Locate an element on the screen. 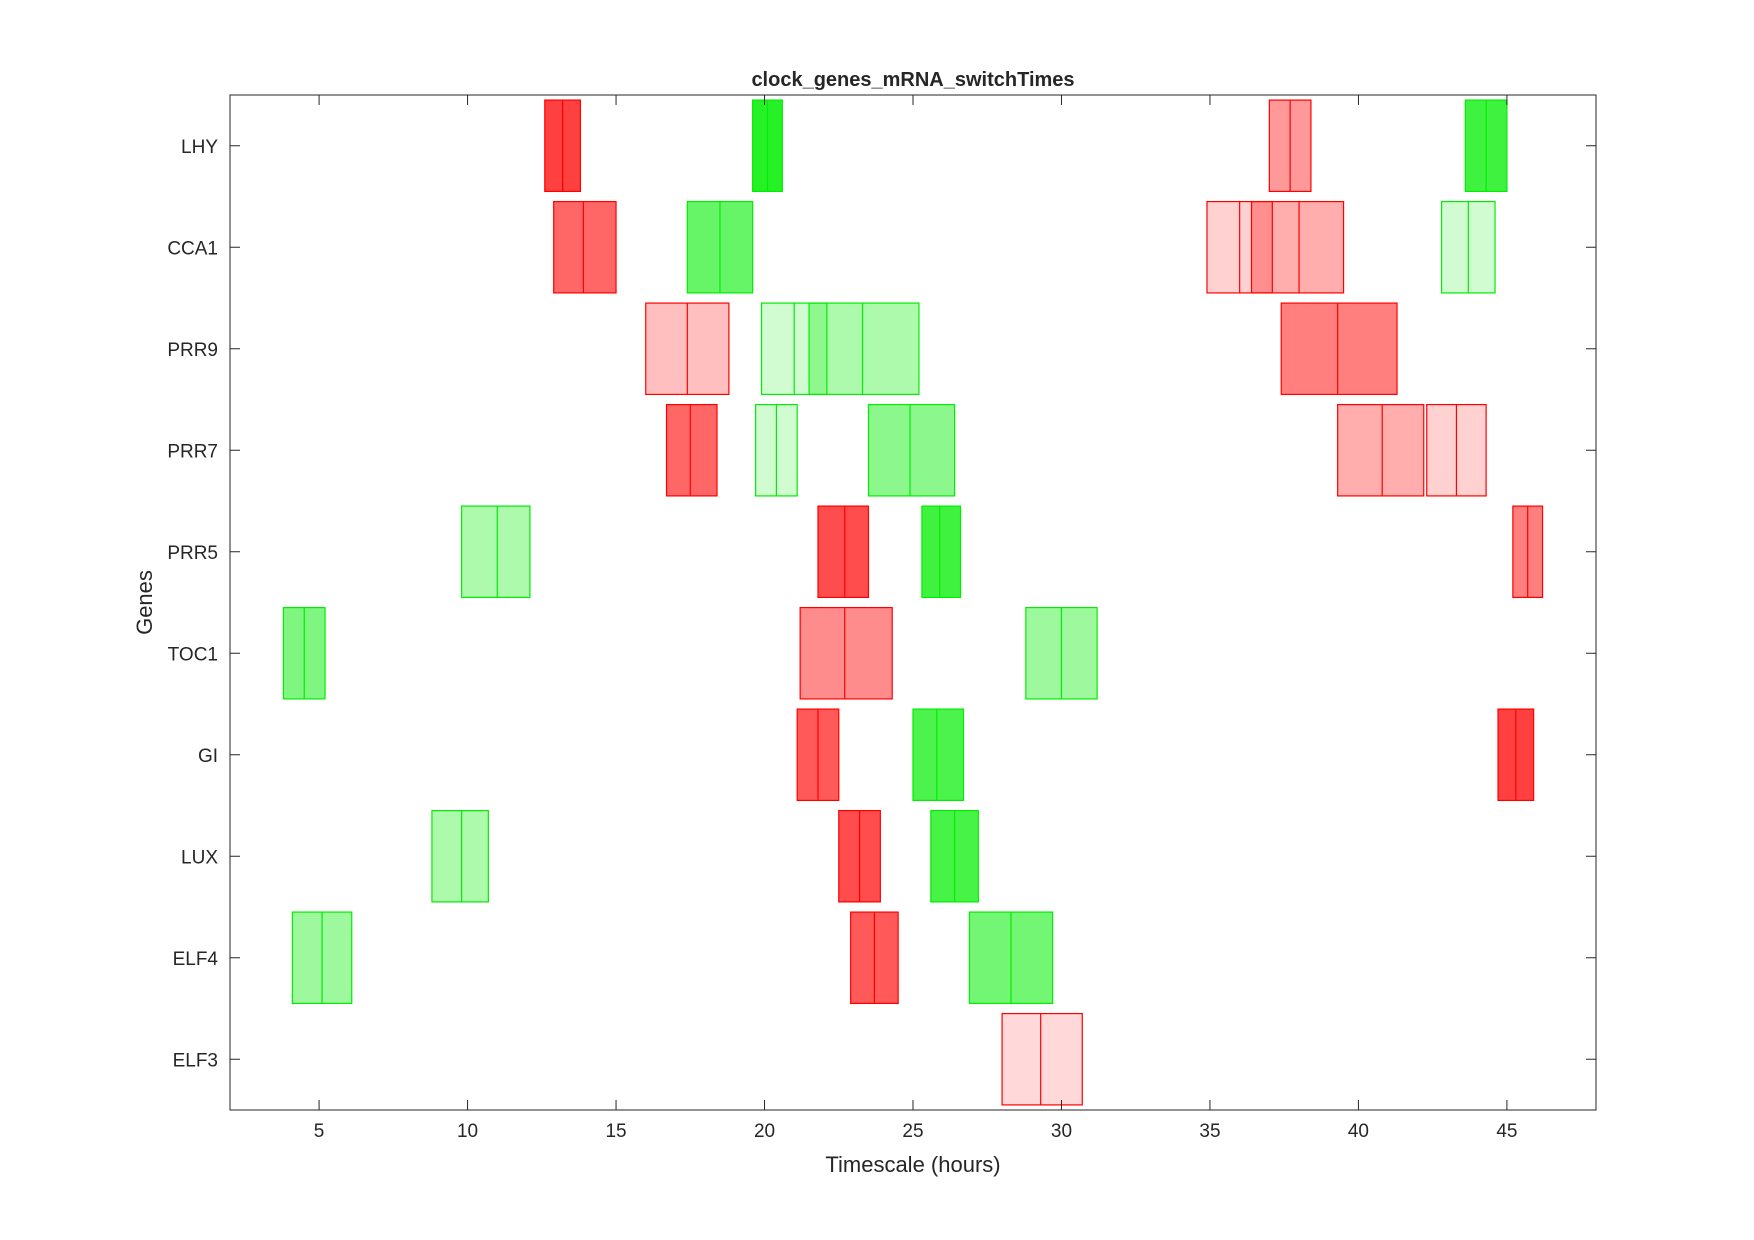 The width and height of the screenshot is (1754, 1240). x-tick-label: 45 is located at coordinates (1506, 1131).